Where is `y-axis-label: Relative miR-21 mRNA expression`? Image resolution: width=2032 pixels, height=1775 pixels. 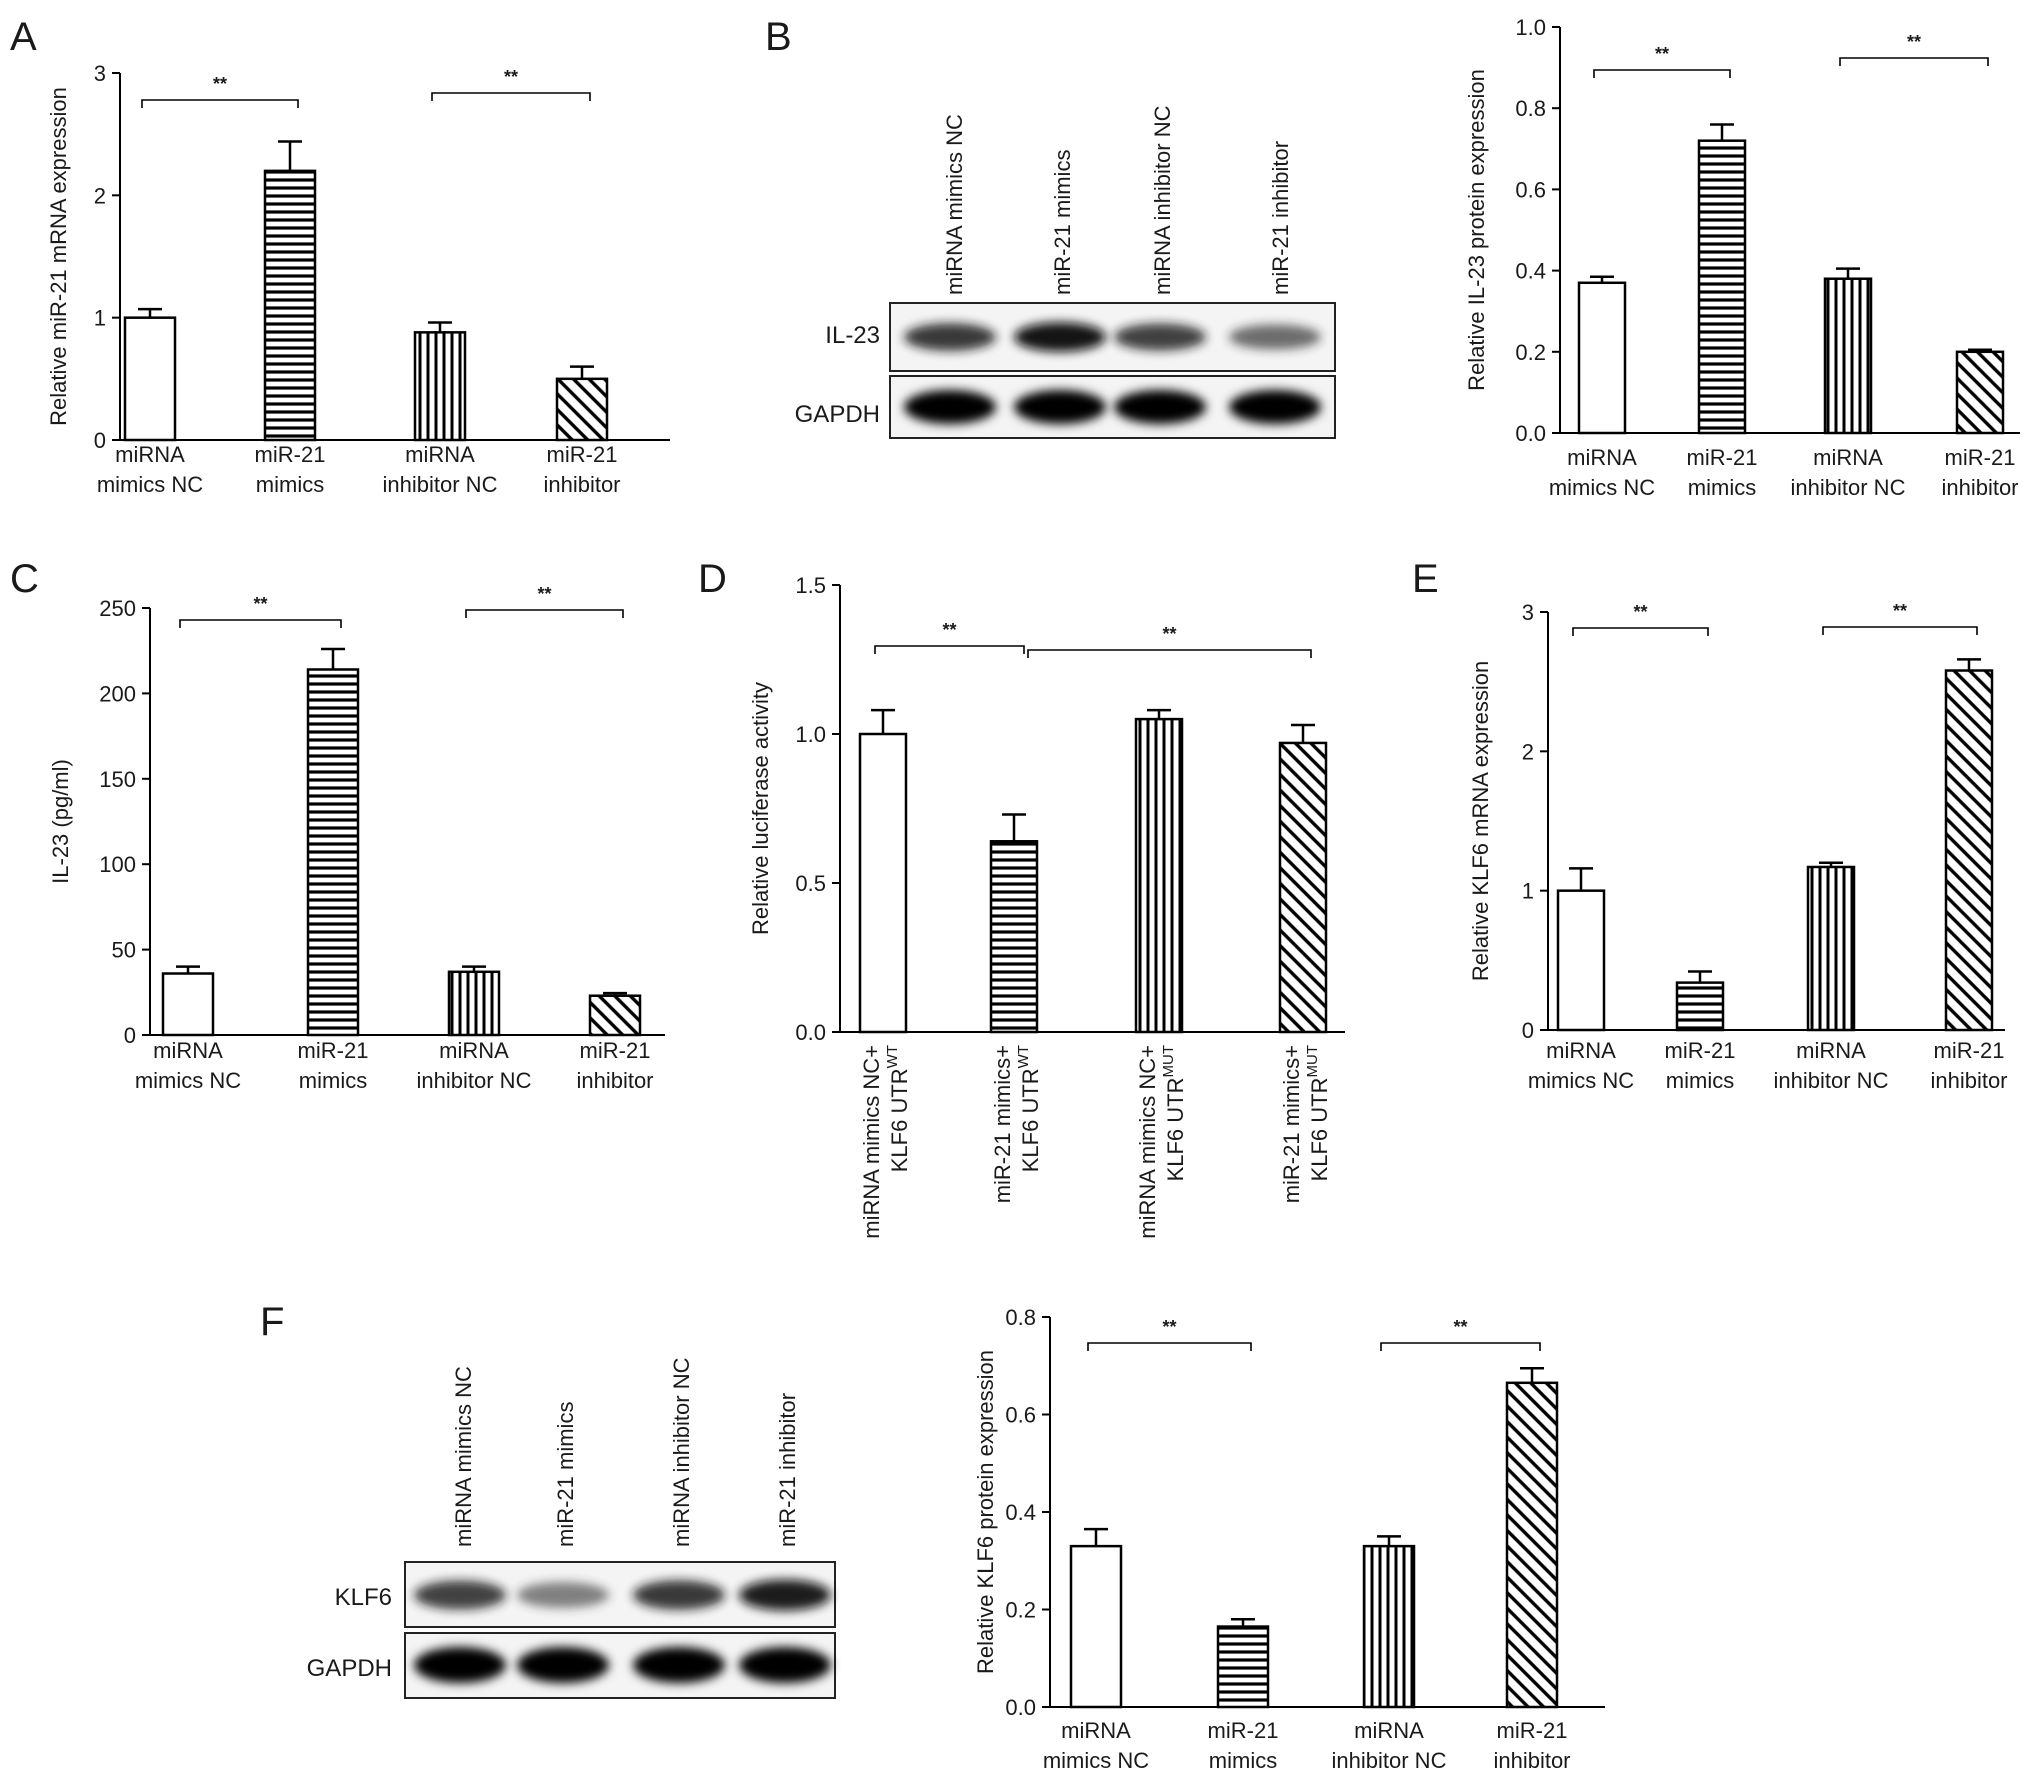 y-axis-label: Relative miR-21 mRNA expression is located at coordinates (58, 256).